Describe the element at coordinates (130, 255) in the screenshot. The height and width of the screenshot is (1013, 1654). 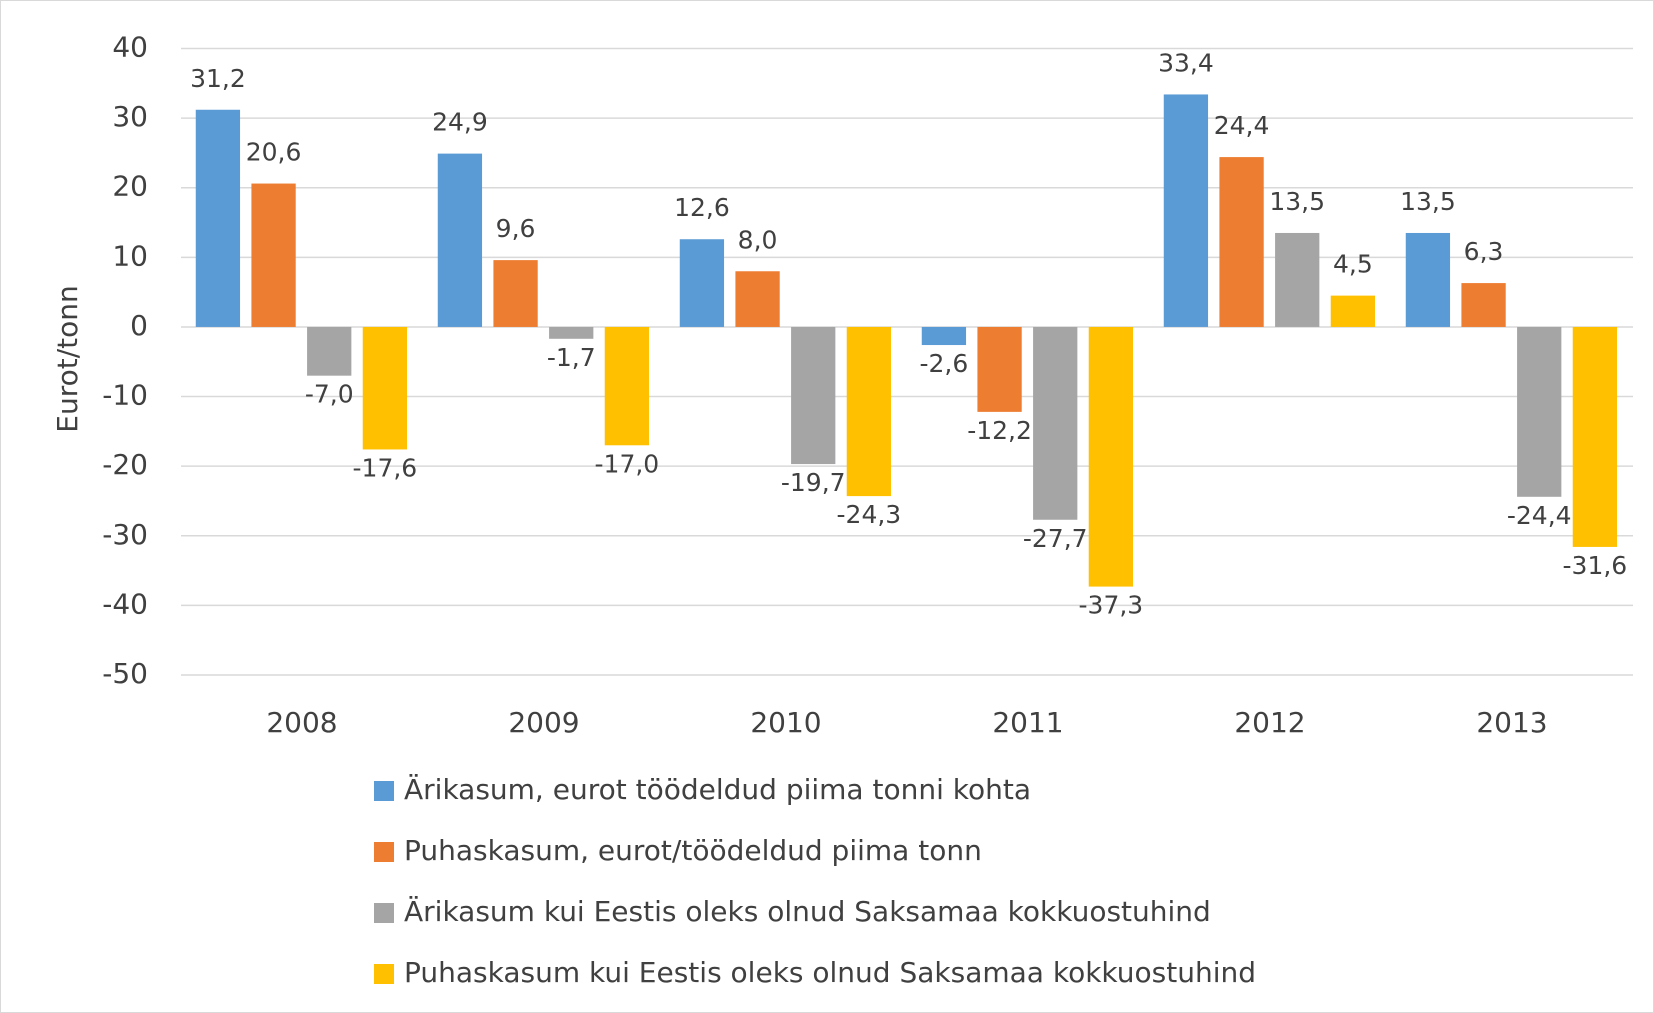
I see `y-tick-label: 10` at that location.